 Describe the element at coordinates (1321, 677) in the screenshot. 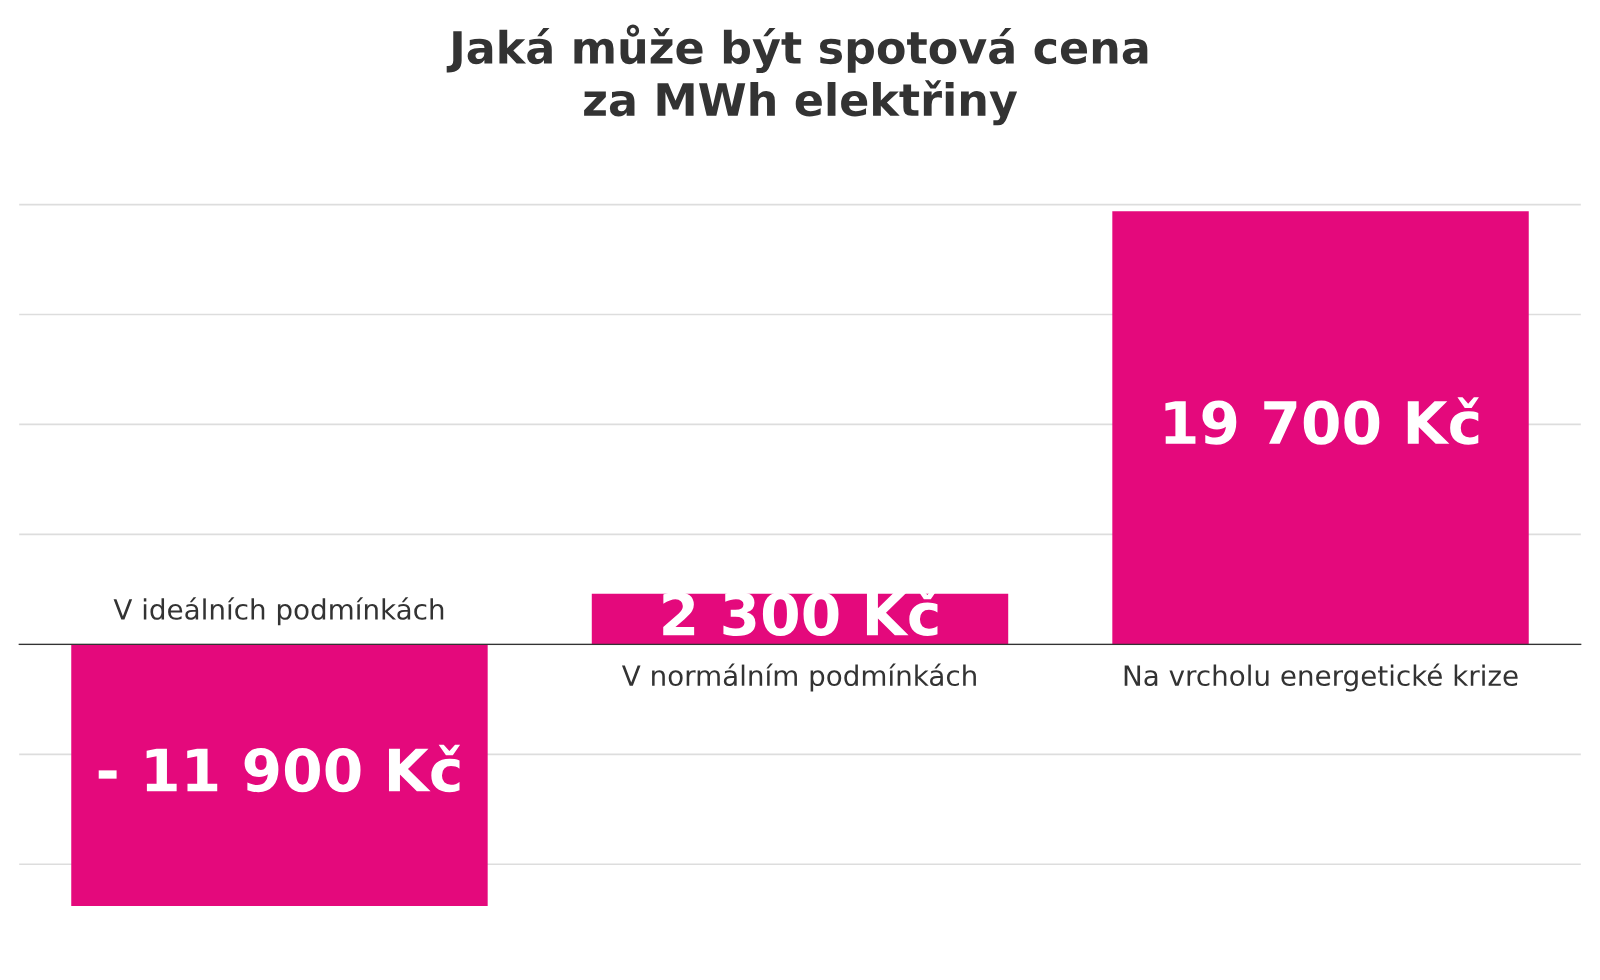

I see `x-tick-label: Na vrcholu energetické krize` at that location.